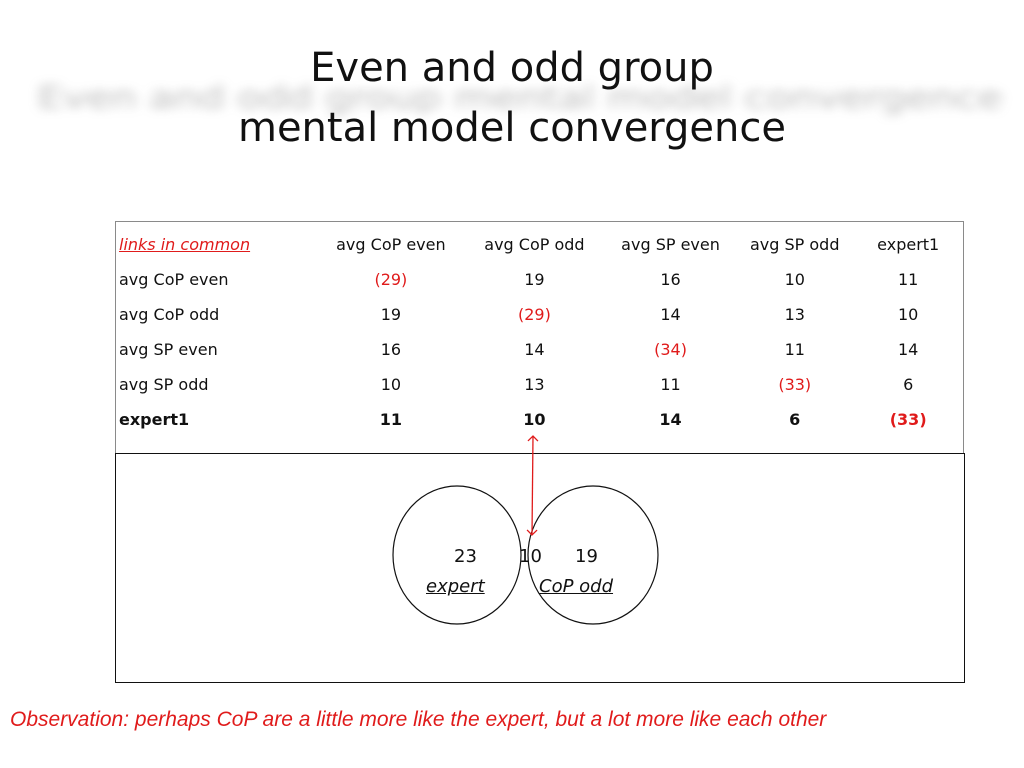 This screenshot has width=1024, height=768. Describe the element at coordinates (576, 586) in the screenshot. I see `venn-right-name: CoP odd` at that location.